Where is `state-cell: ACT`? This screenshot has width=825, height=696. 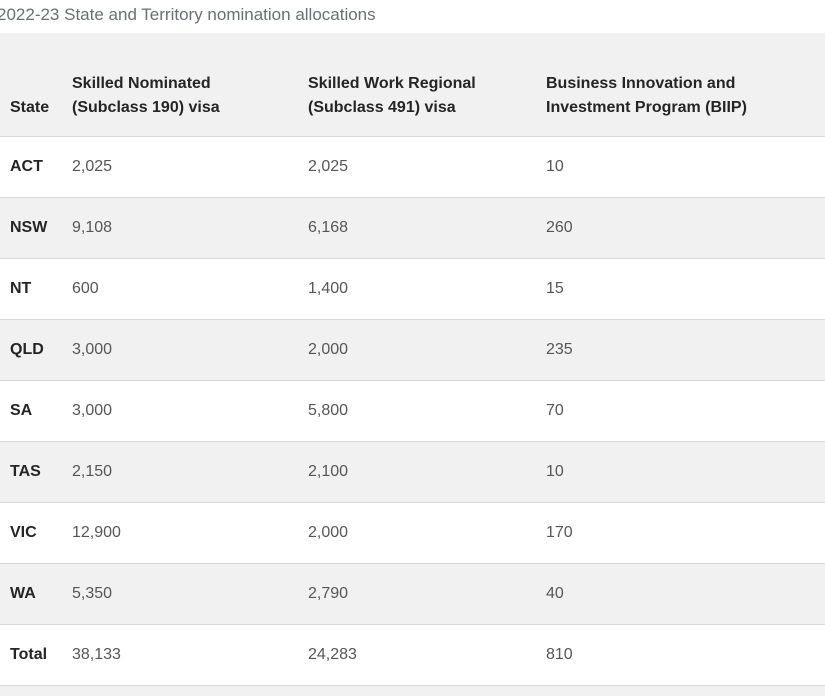
state-cell: ACT is located at coordinates (26, 166).